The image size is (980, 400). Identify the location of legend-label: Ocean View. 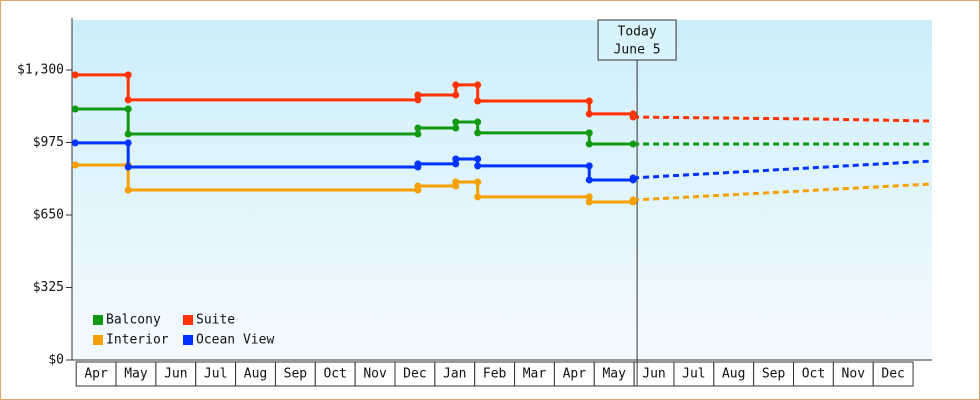
(235, 340).